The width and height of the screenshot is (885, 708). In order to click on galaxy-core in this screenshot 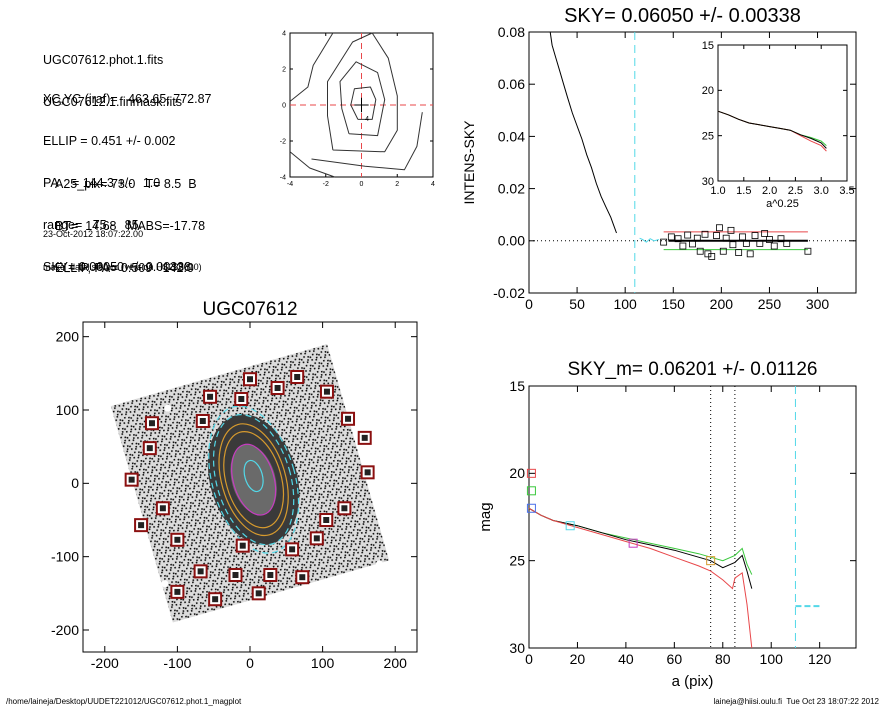, I will do `click(253, 480)`.